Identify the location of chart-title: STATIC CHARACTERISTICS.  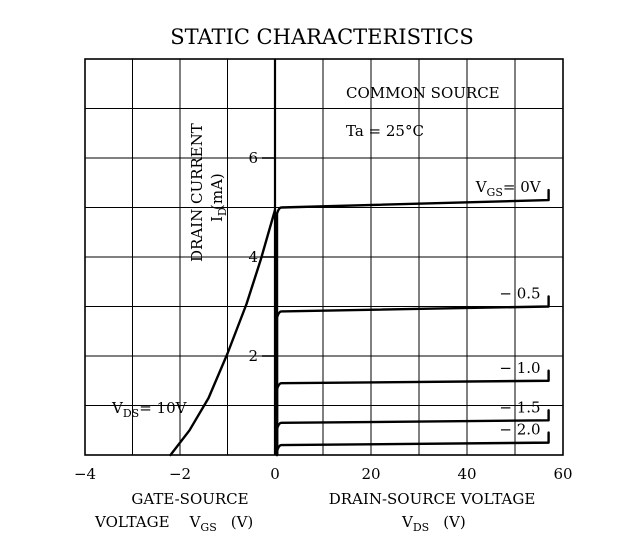
(322, 37).